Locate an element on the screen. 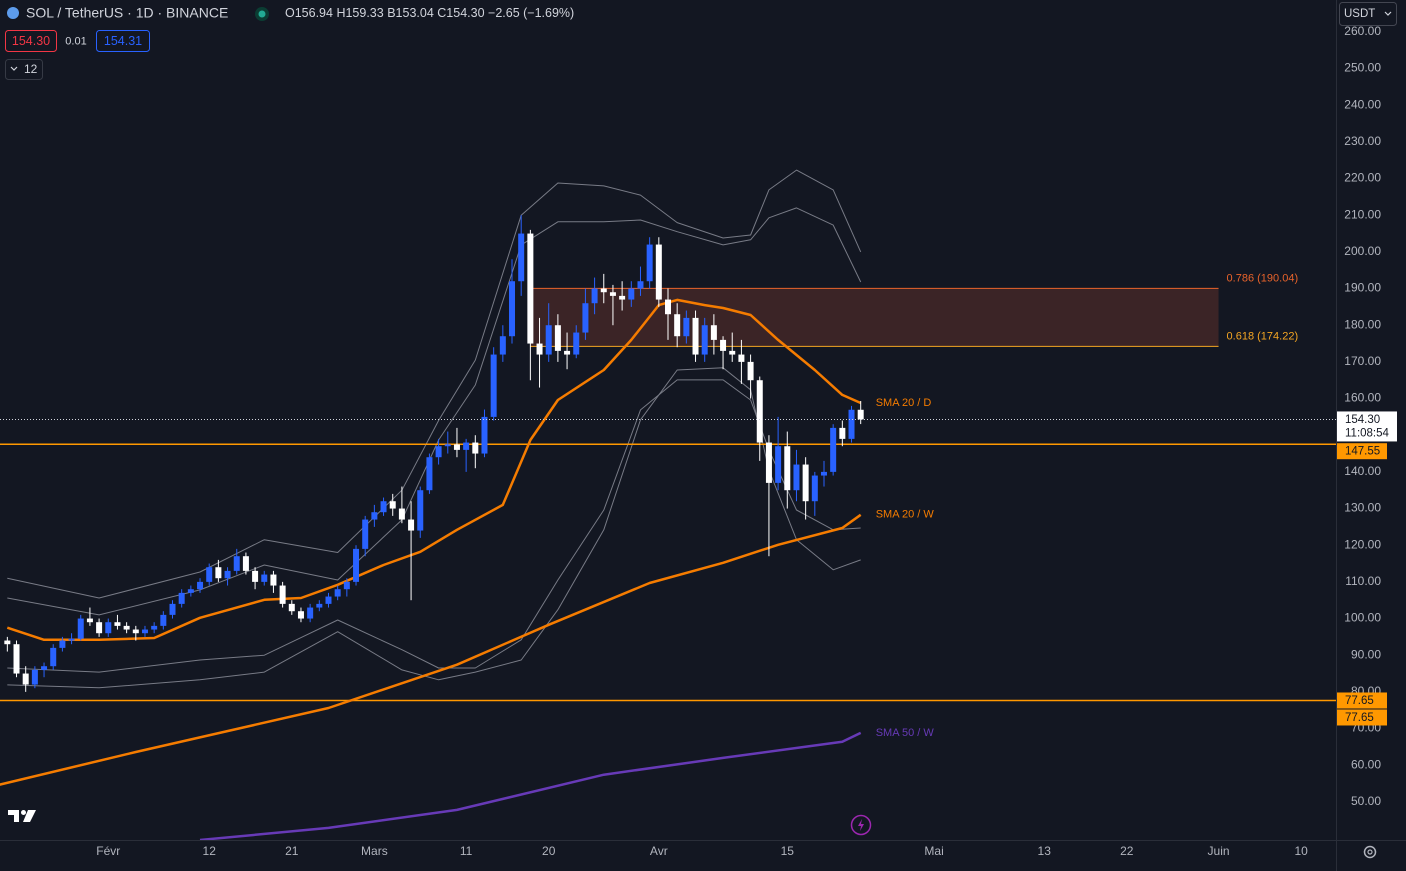 The image size is (1406, 871). level-price-box is located at coordinates (1362, 717).